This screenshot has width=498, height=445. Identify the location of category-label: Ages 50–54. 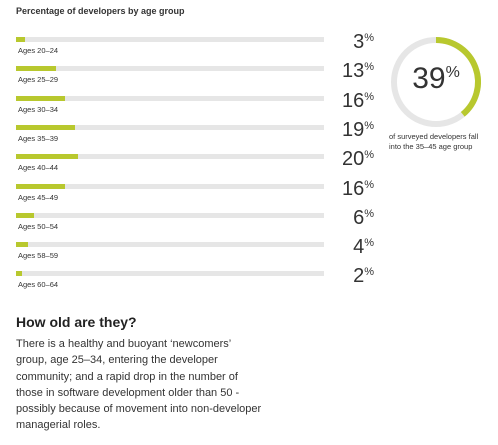
(38, 226).